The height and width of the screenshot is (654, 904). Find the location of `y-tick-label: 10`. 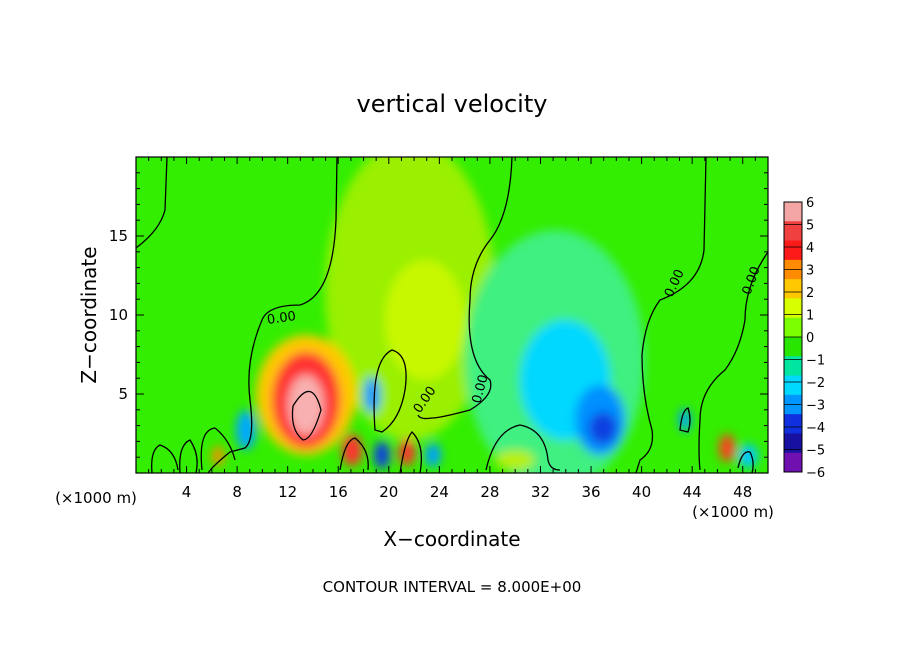

y-tick-label: 10 is located at coordinates (118, 315).